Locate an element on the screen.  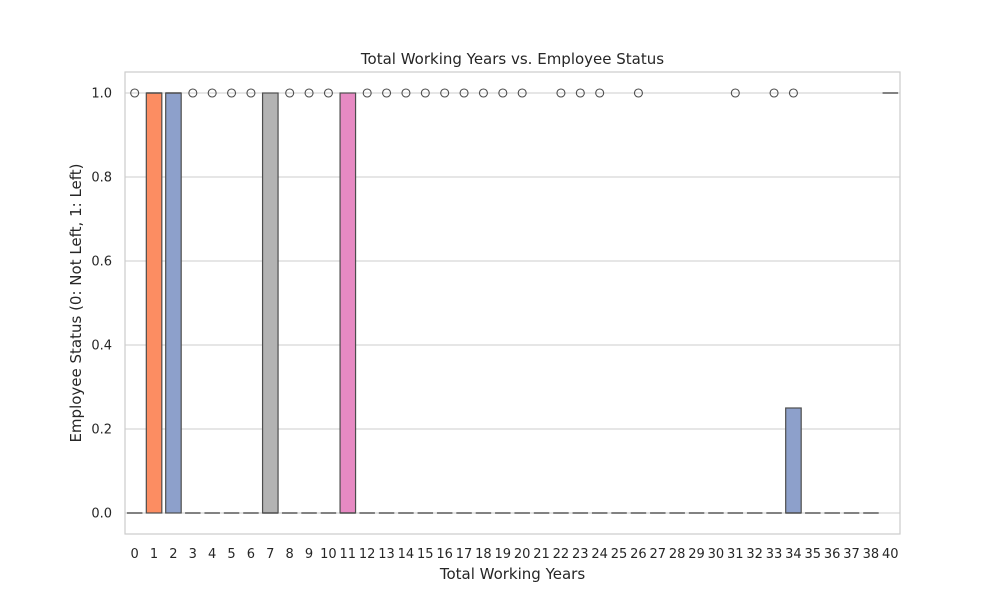
x-axis-label: Total Working Years is located at coordinates (512, 574).